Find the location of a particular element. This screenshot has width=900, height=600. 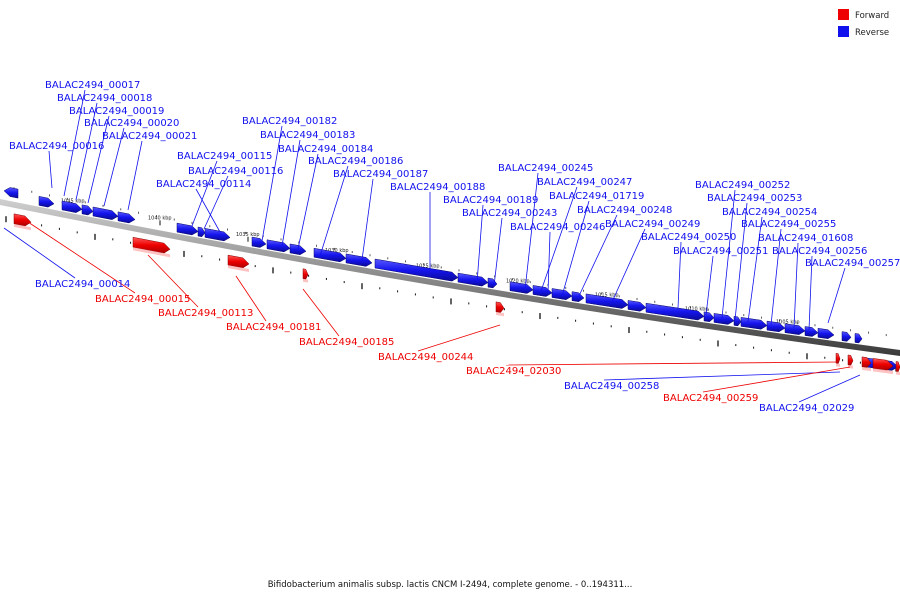

gene-label: BALAC2494_00185 is located at coordinates (346, 342).